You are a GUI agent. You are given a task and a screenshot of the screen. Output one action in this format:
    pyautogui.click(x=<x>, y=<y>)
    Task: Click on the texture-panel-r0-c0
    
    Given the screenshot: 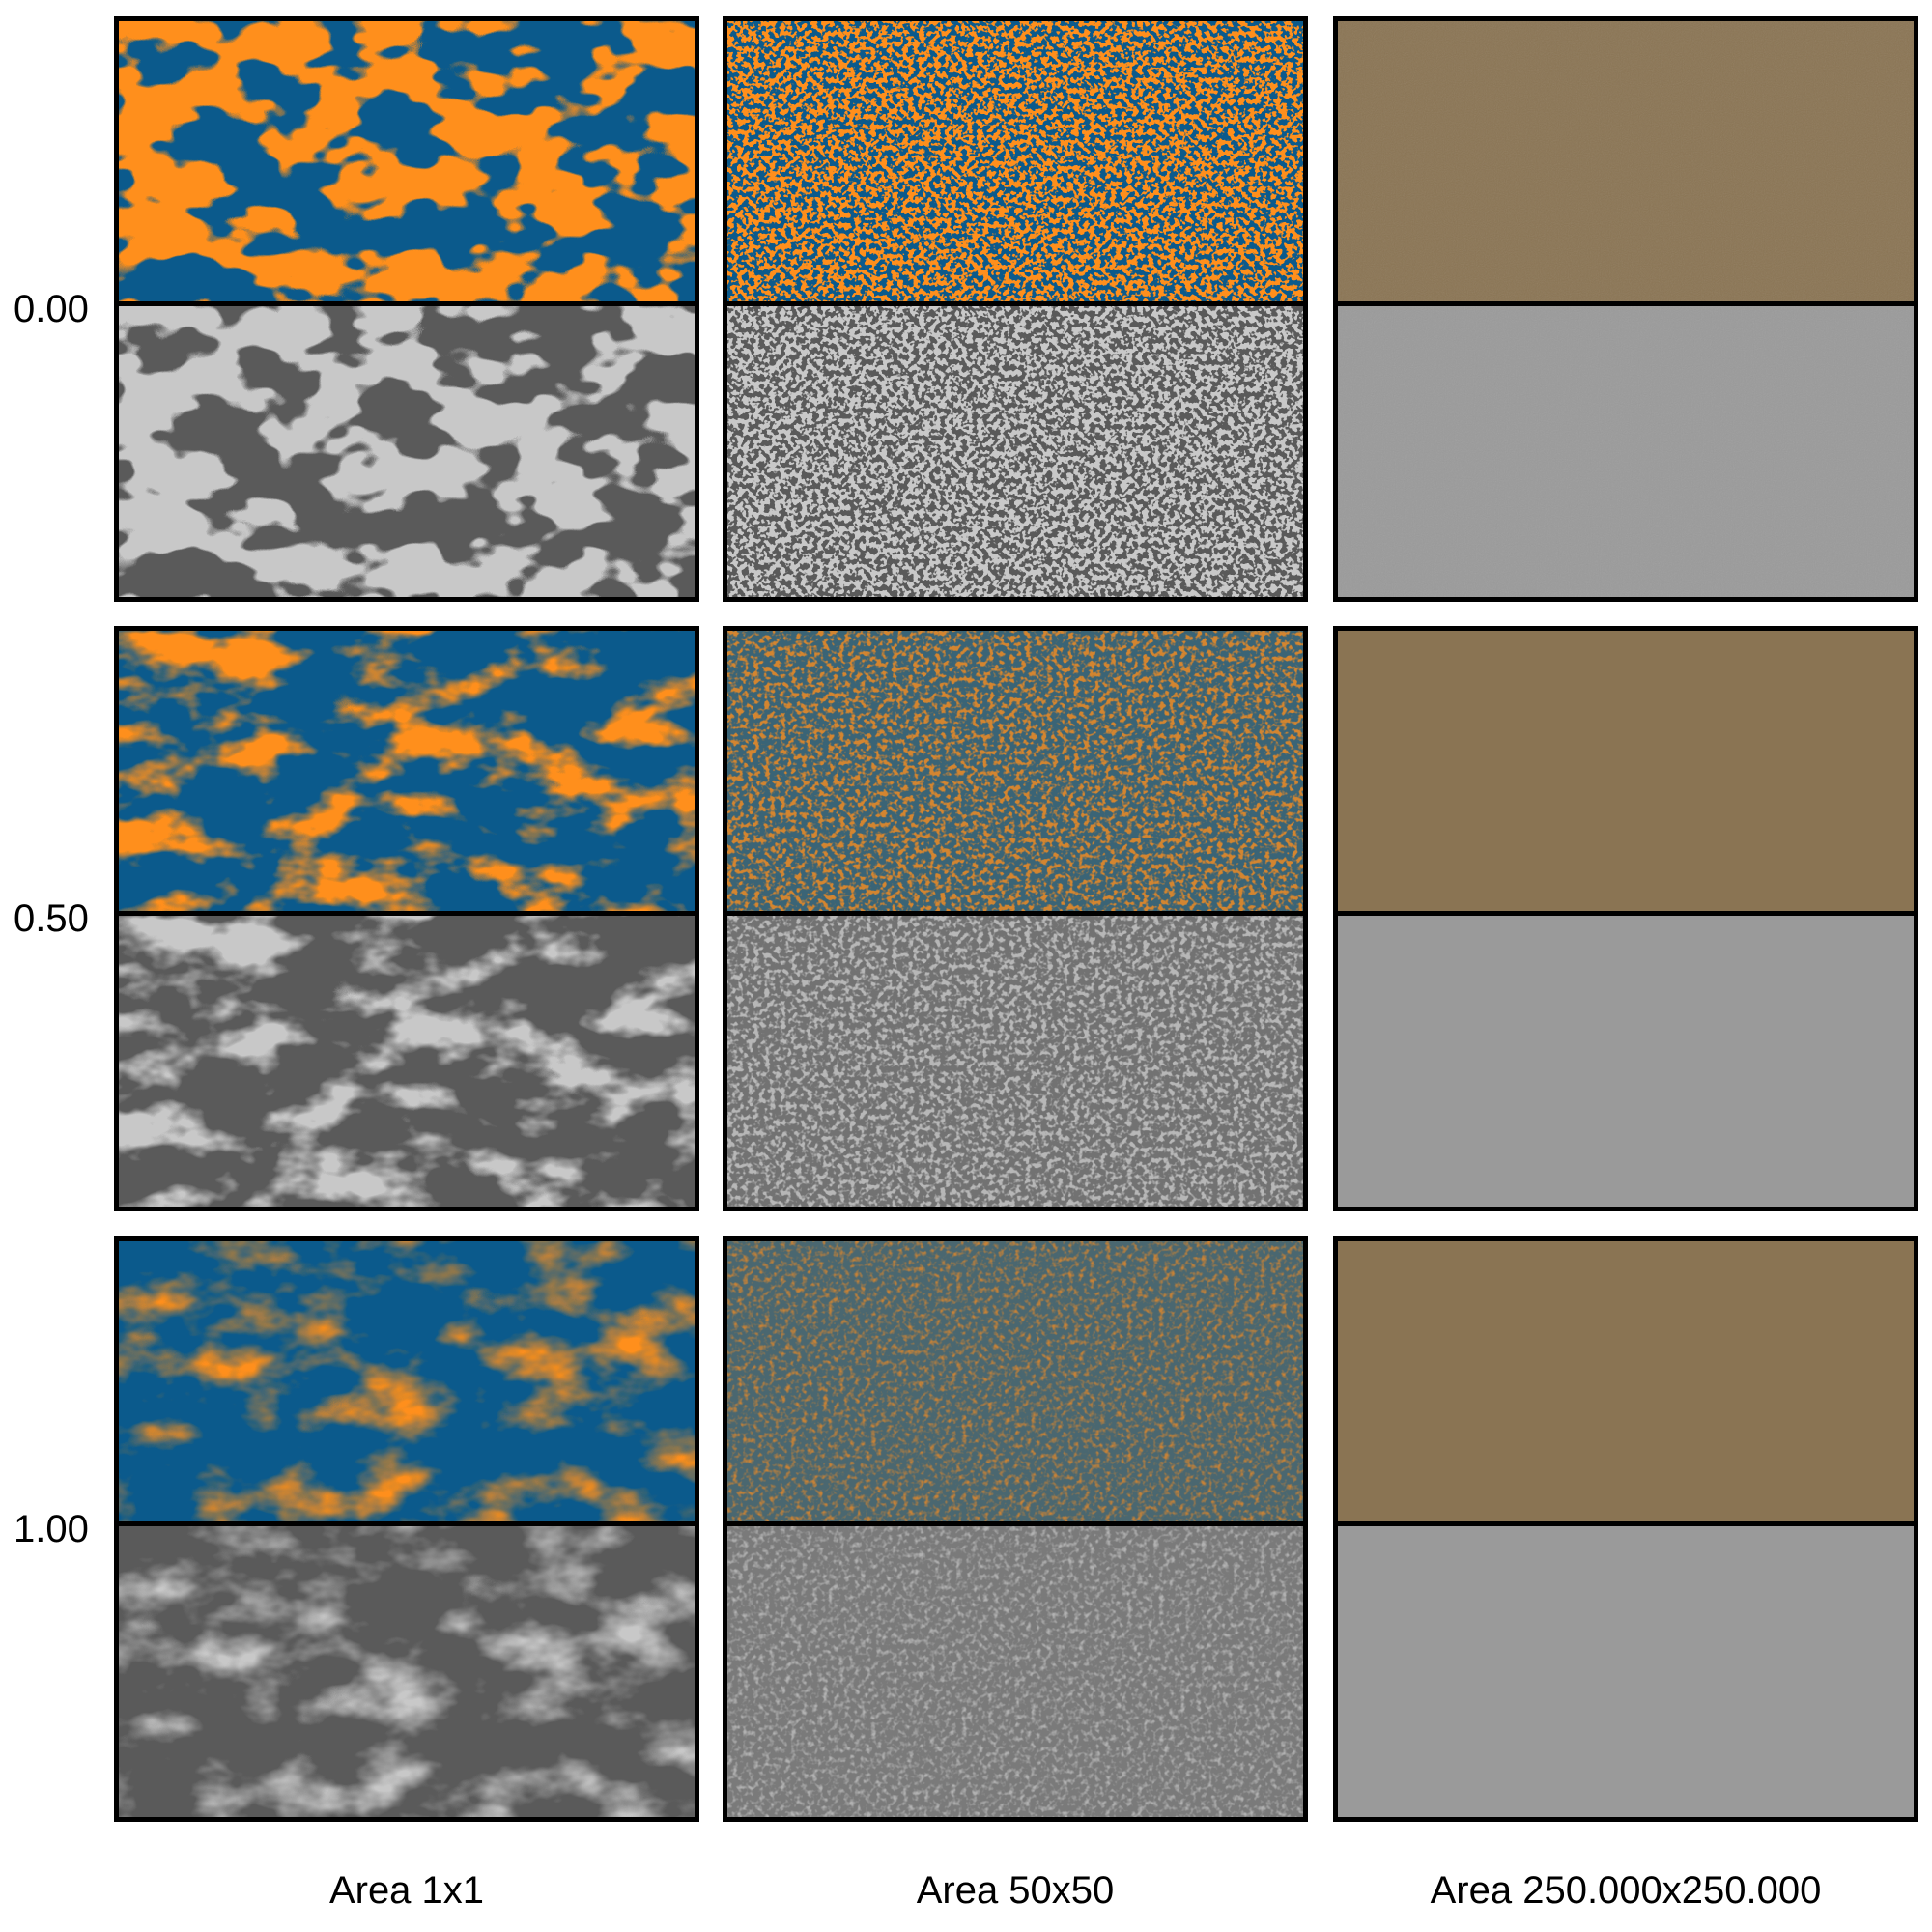 What is the action you would take?
    pyautogui.click(x=406, y=309)
    